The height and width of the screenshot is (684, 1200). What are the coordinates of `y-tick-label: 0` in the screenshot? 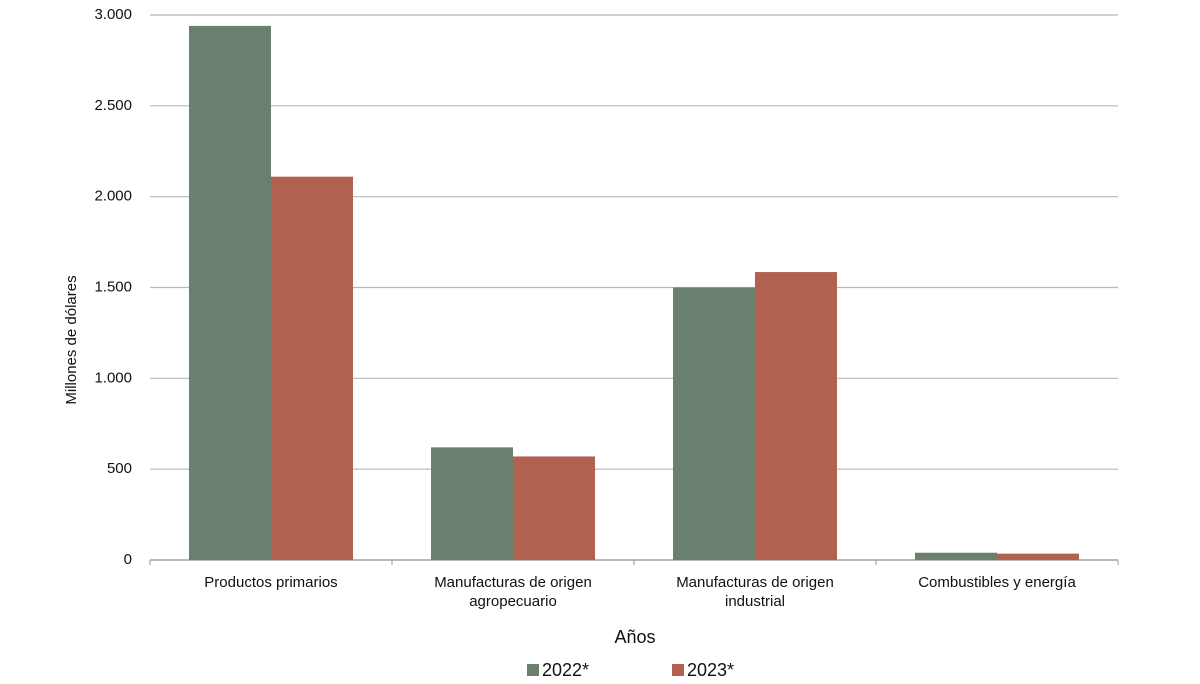 It's located at (128, 559).